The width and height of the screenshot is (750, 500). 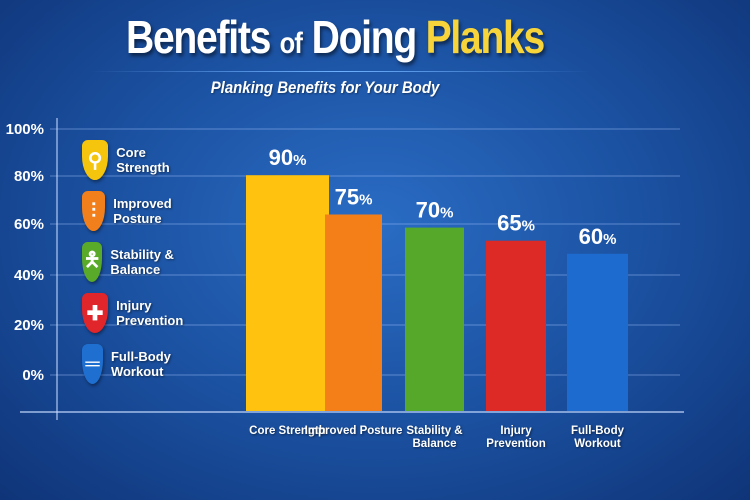 What do you see at coordinates (33, 375) in the screenshot?
I see `y-tick-label: 0%` at bounding box center [33, 375].